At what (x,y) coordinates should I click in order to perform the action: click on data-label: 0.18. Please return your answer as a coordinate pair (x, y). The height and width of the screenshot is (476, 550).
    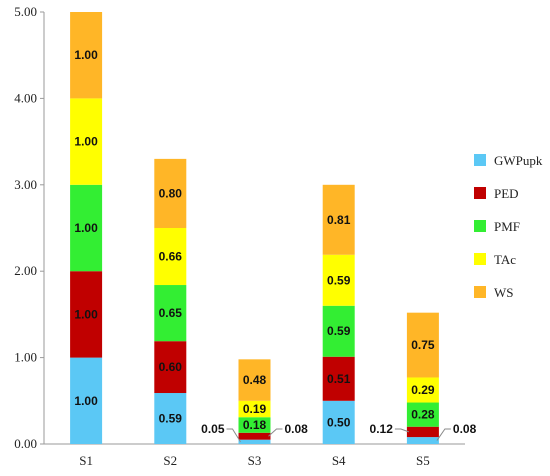
    Looking at the image, I should click on (255, 425).